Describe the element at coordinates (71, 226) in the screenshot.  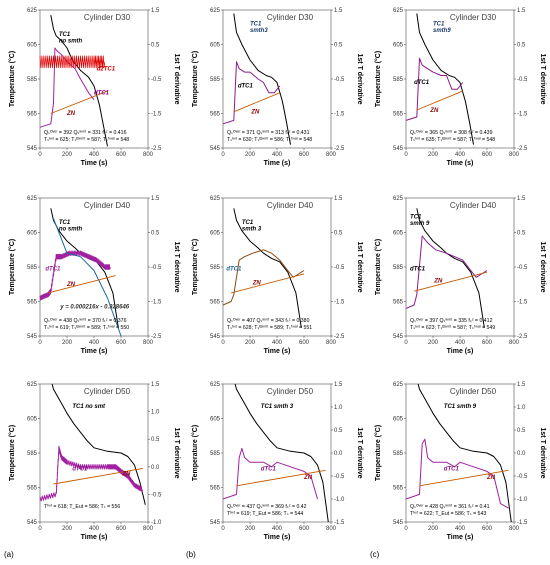
I see `annotation-tc: TC1 no smth` at that location.